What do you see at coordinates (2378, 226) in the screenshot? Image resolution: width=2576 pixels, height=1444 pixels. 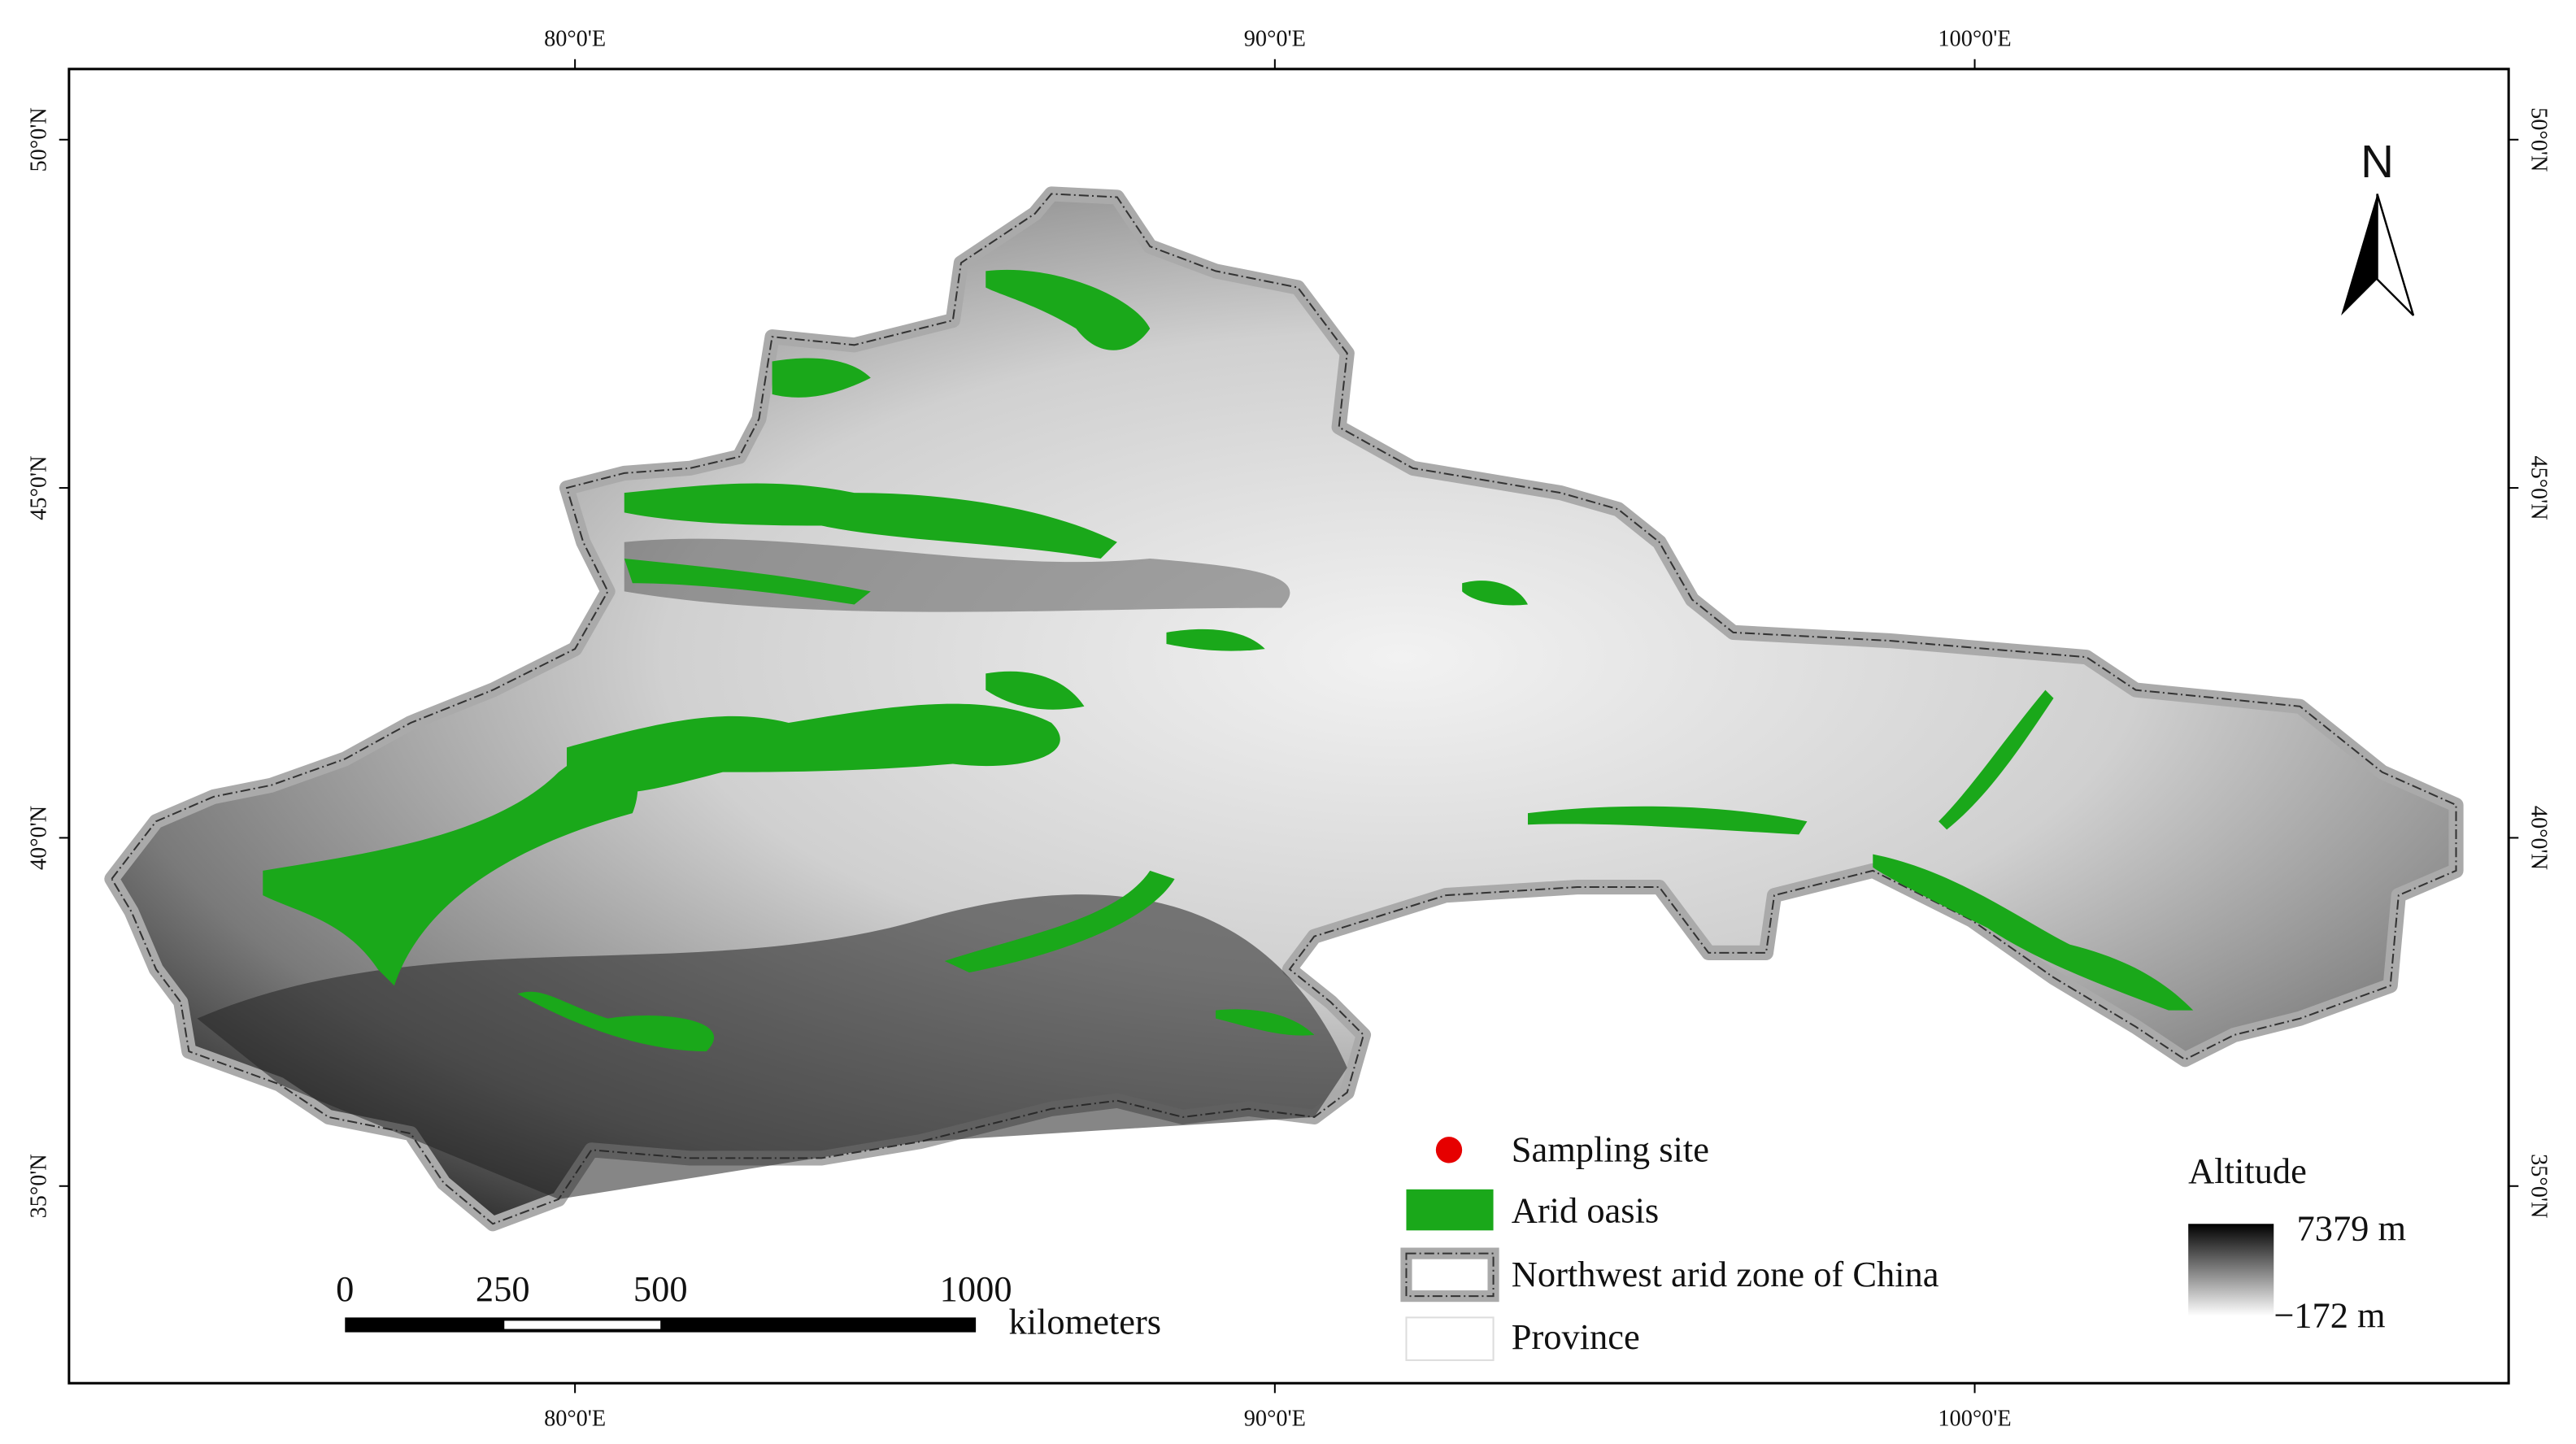 I see `north-arrow: N` at bounding box center [2378, 226].